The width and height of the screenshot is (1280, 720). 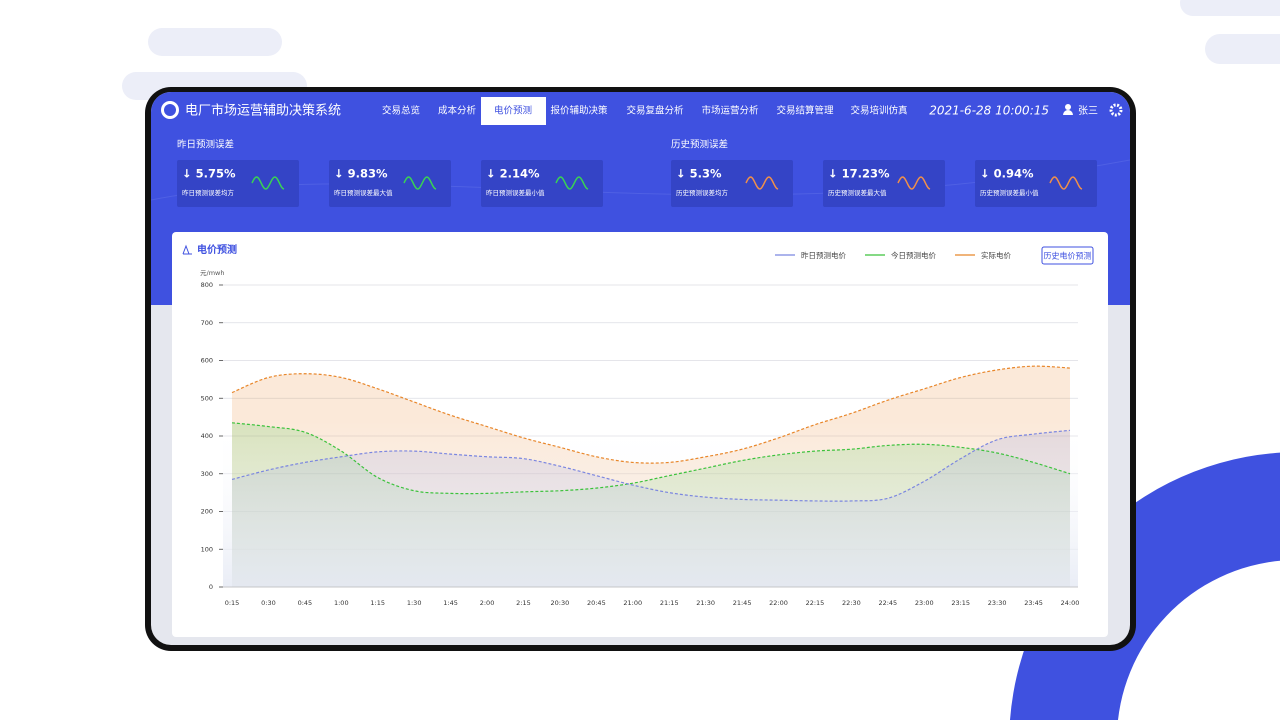 What do you see at coordinates (170, 110) in the screenshot?
I see `logo` at bounding box center [170, 110].